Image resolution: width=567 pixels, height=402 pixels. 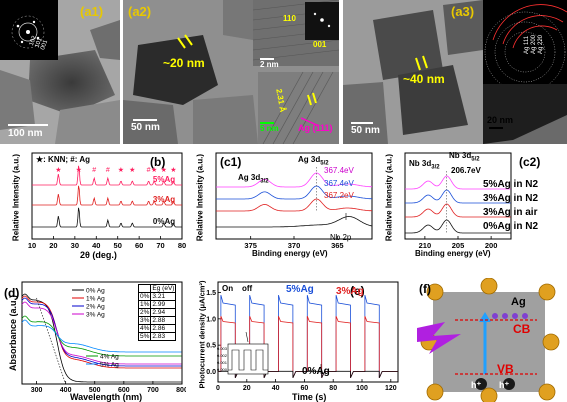 I want to click on peak-label-sub: 5/2, so click(x=324, y=163).